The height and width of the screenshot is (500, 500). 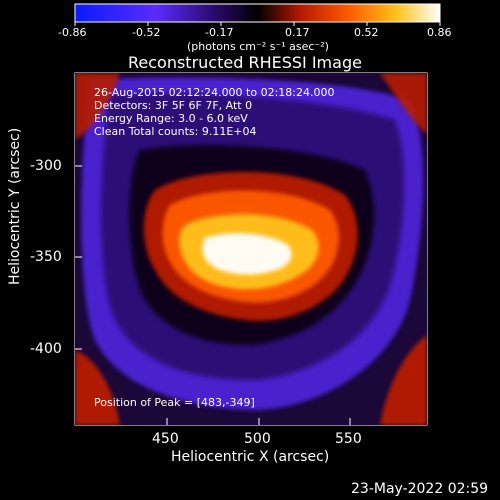 What do you see at coordinates (175, 131) in the screenshot?
I see `info-clean: Clean Total counts: 9.11E+04` at bounding box center [175, 131].